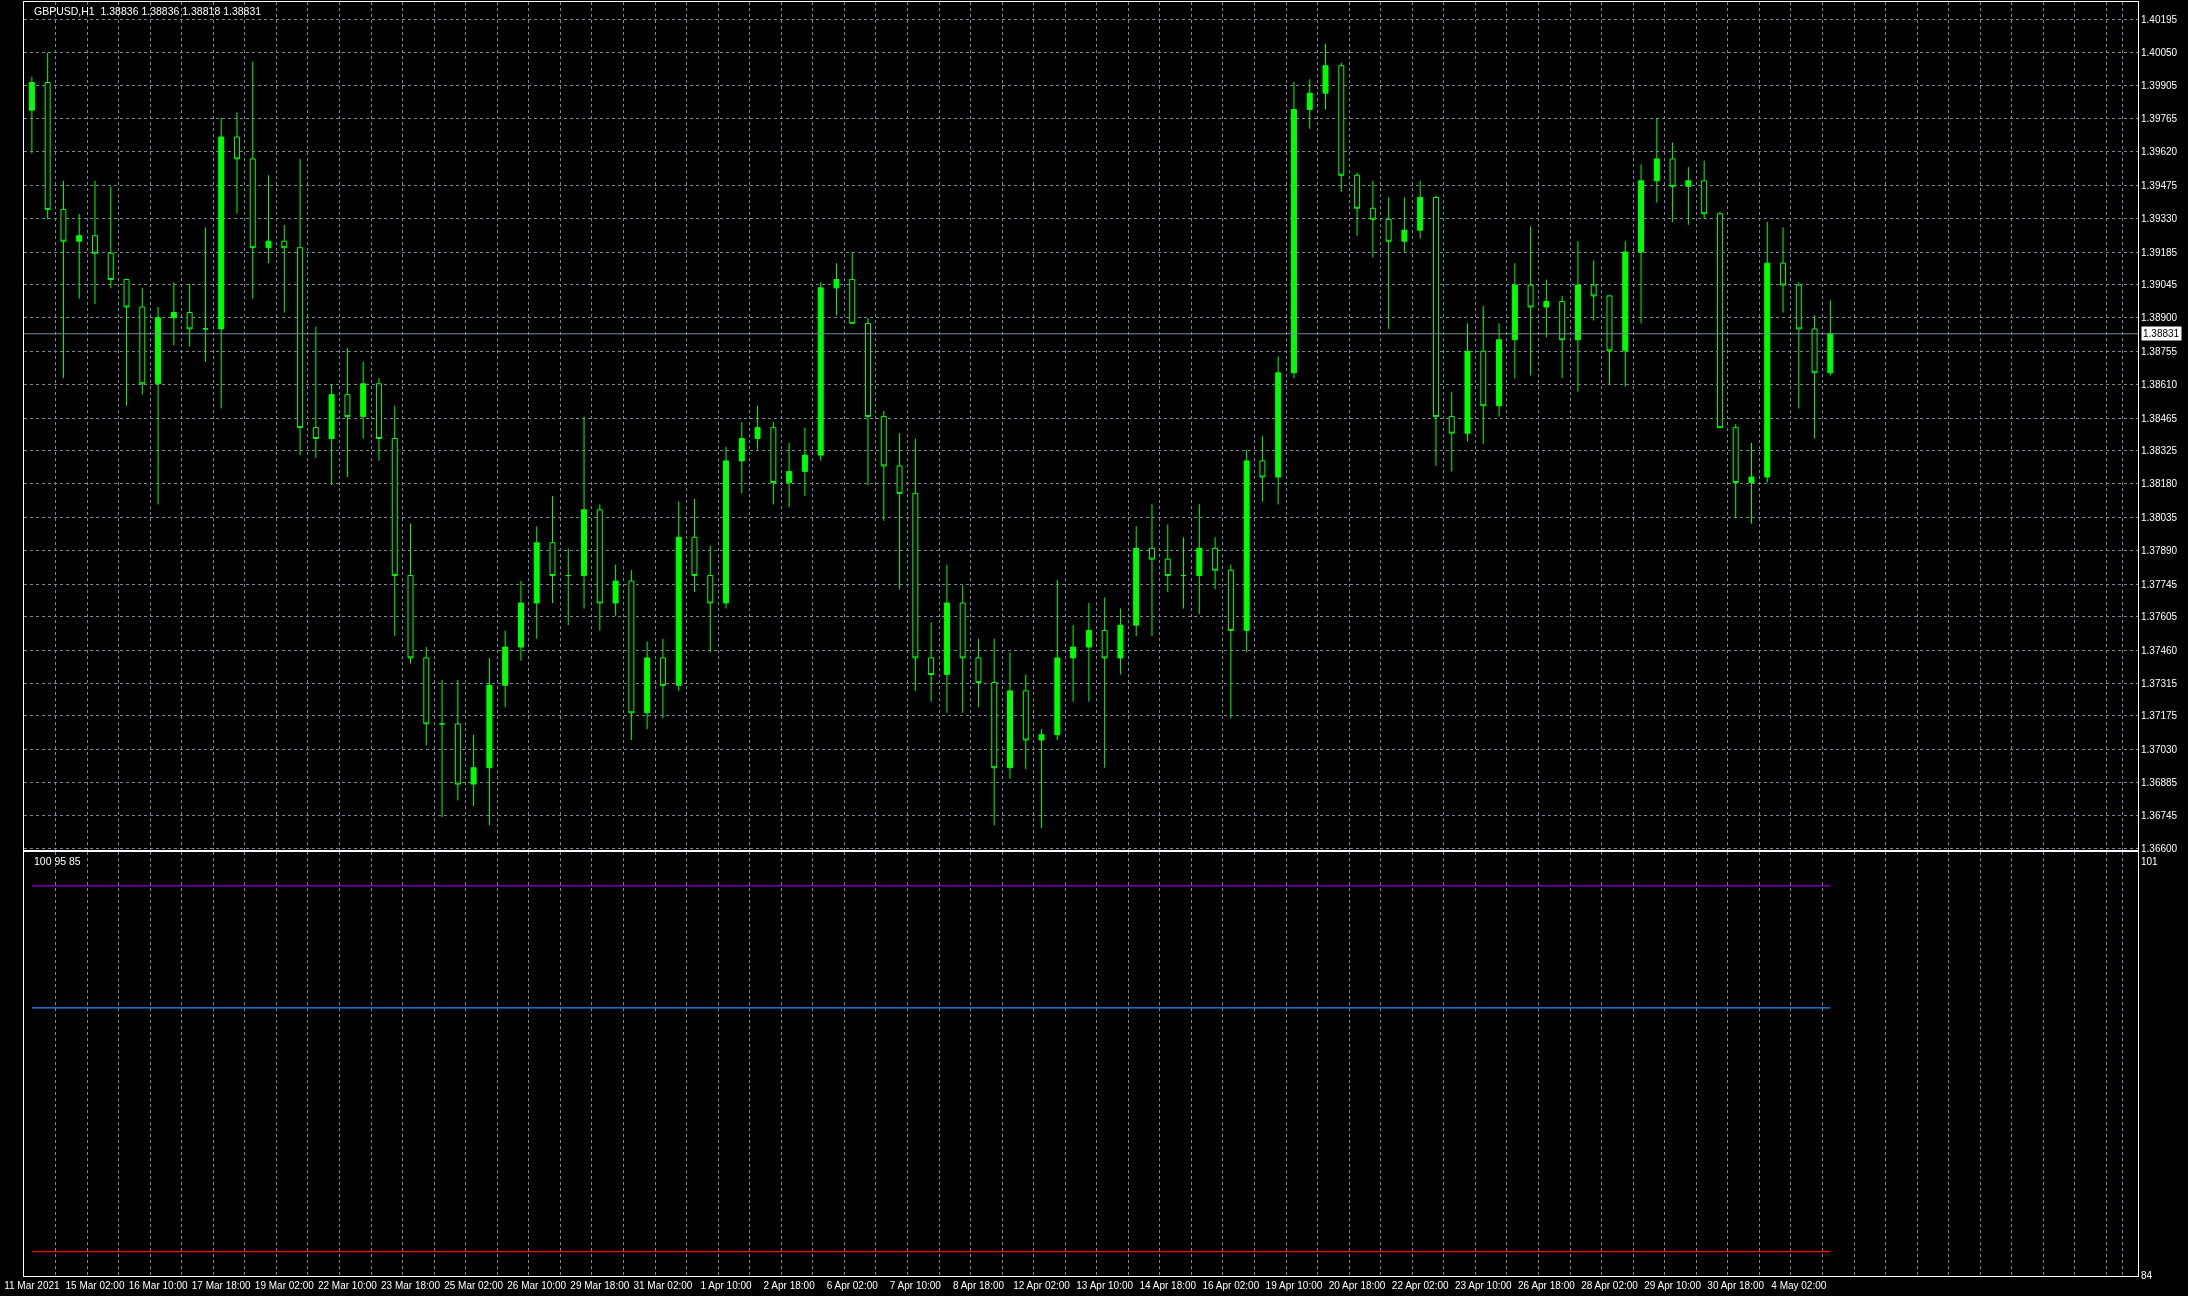  I want to click on y-tick-label: 1.38035, so click(2159, 517).